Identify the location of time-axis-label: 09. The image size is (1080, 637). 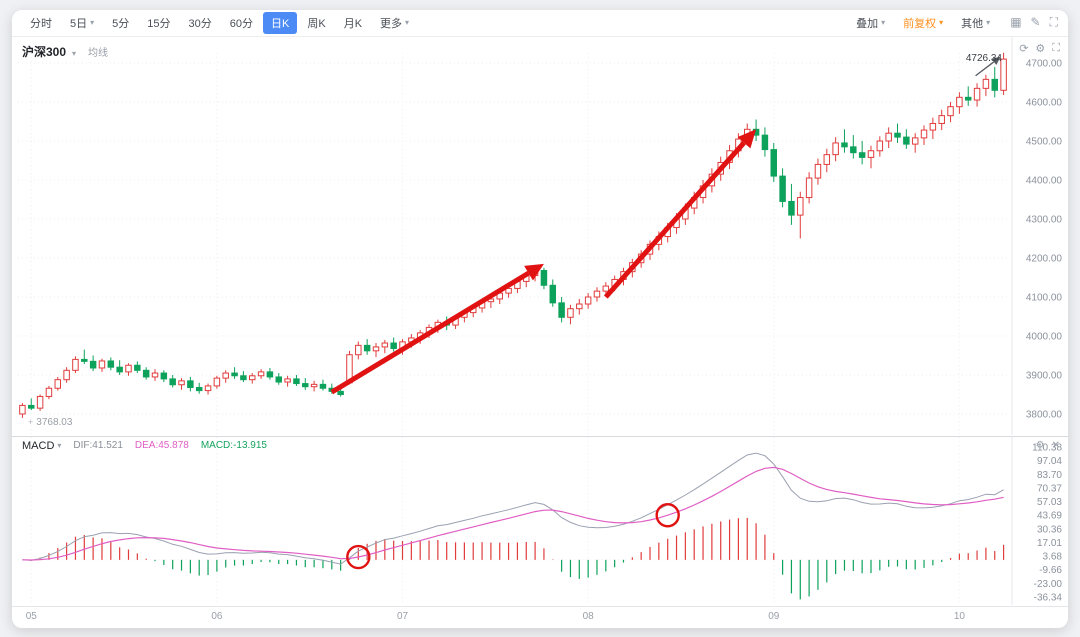
(774, 616).